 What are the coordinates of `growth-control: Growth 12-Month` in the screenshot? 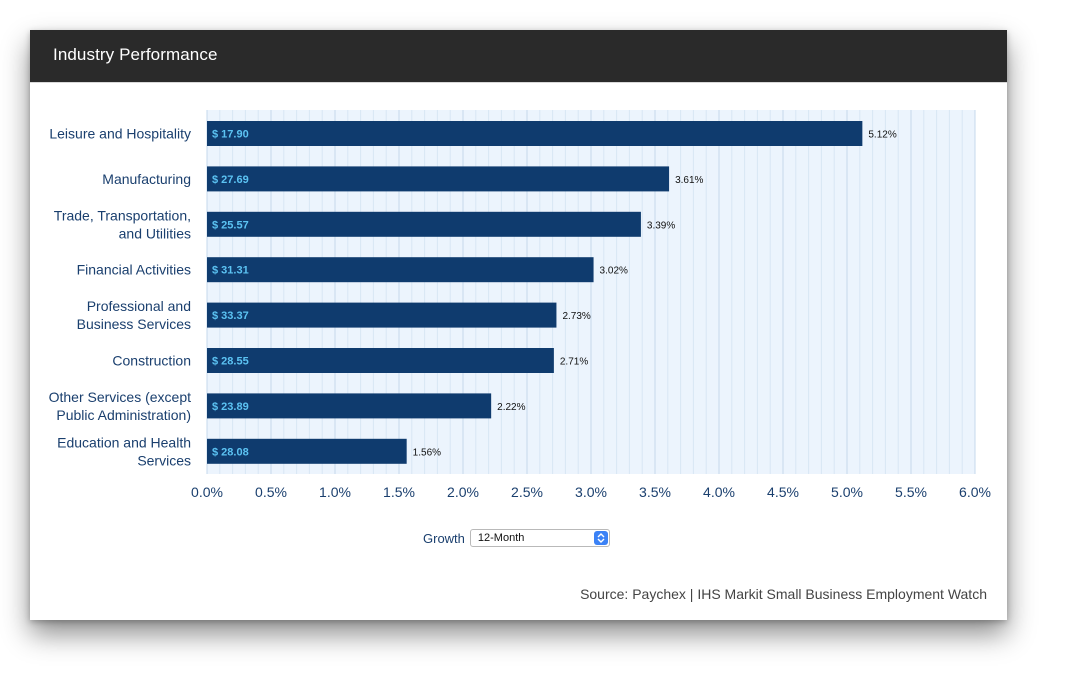 It's located at (516, 538).